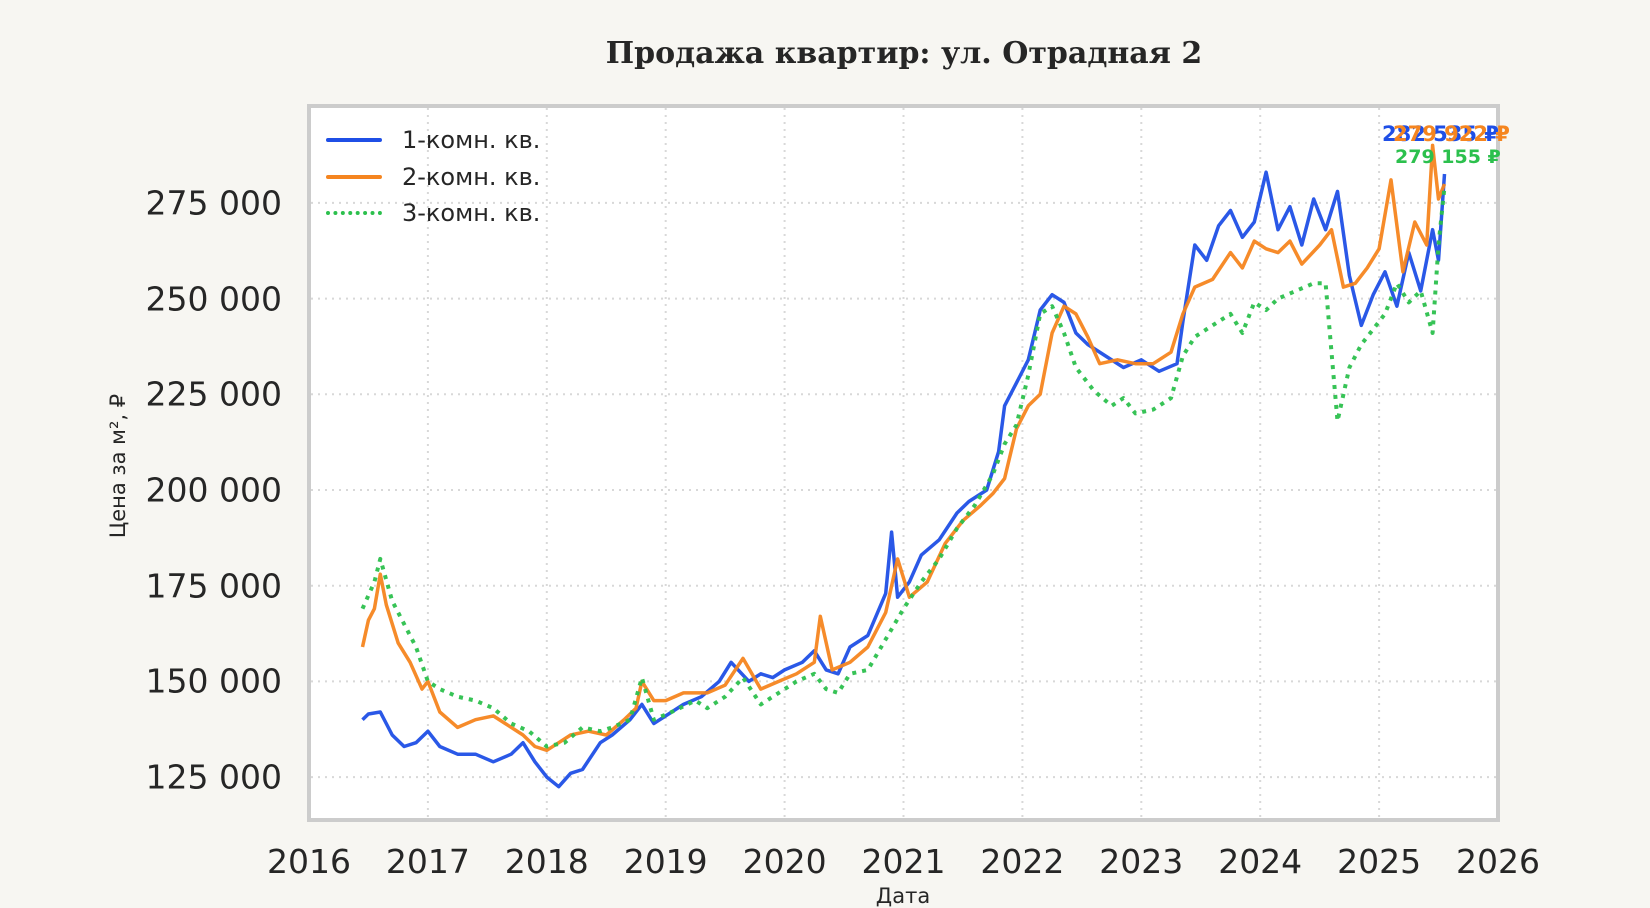 This screenshot has width=1650, height=908. I want to click on x-tick-label: 2016, so click(309, 861).